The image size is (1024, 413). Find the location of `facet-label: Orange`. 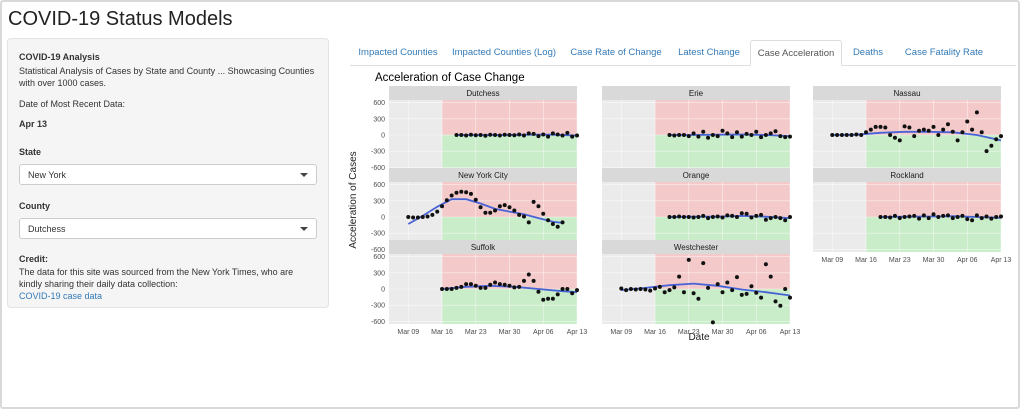

facet-label: Orange is located at coordinates (696, 175).